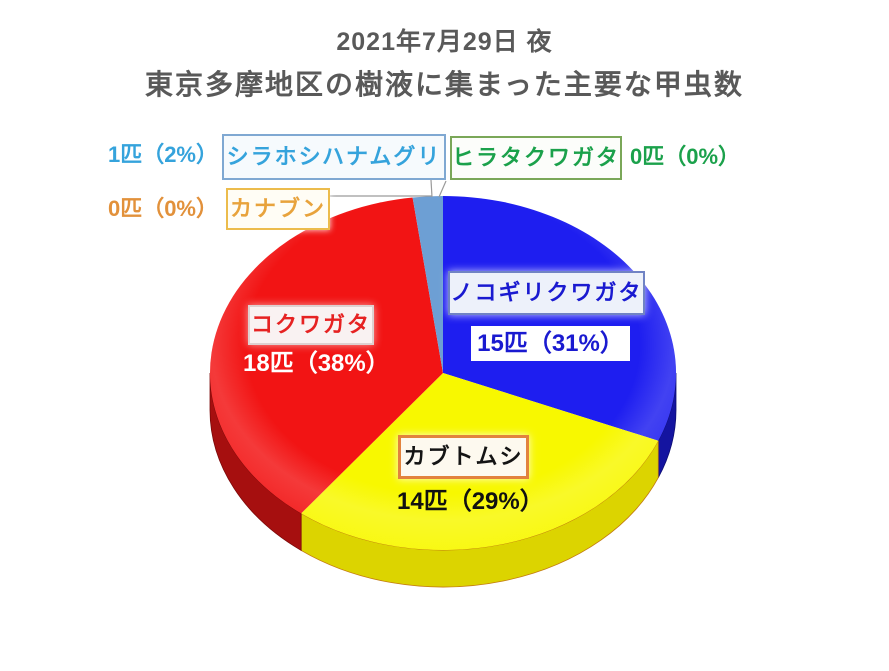 This screenshot has height=671, width=889. I want to click on chart-title-date: 2021年7月29日 夜, so click(444, 42).